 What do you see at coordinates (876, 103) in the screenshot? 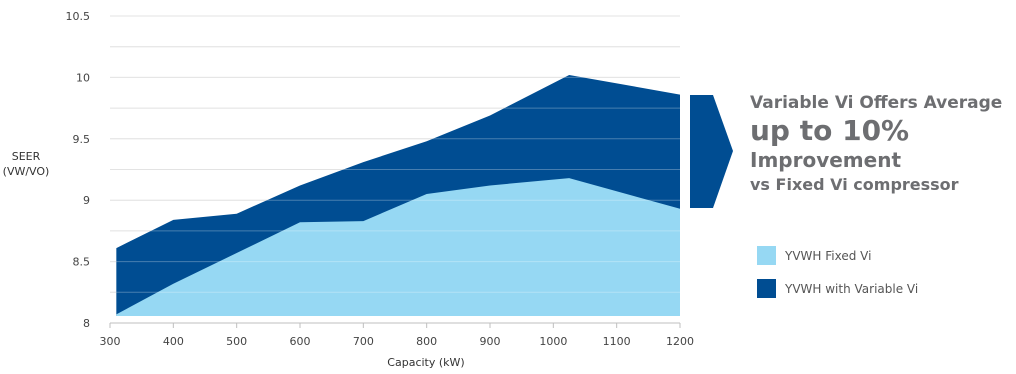
I see `callout-line-1: Variable Vi Offers Average` at bounding box center [876, 103].